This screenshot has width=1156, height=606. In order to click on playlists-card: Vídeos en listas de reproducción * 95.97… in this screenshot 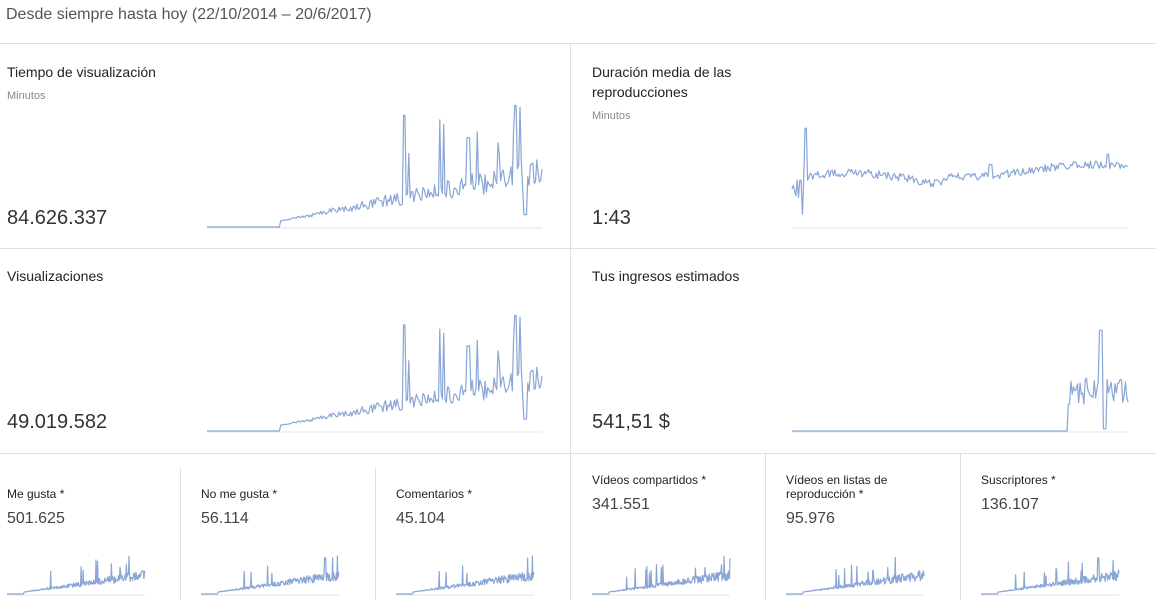, I will do `click(862, 527)`.